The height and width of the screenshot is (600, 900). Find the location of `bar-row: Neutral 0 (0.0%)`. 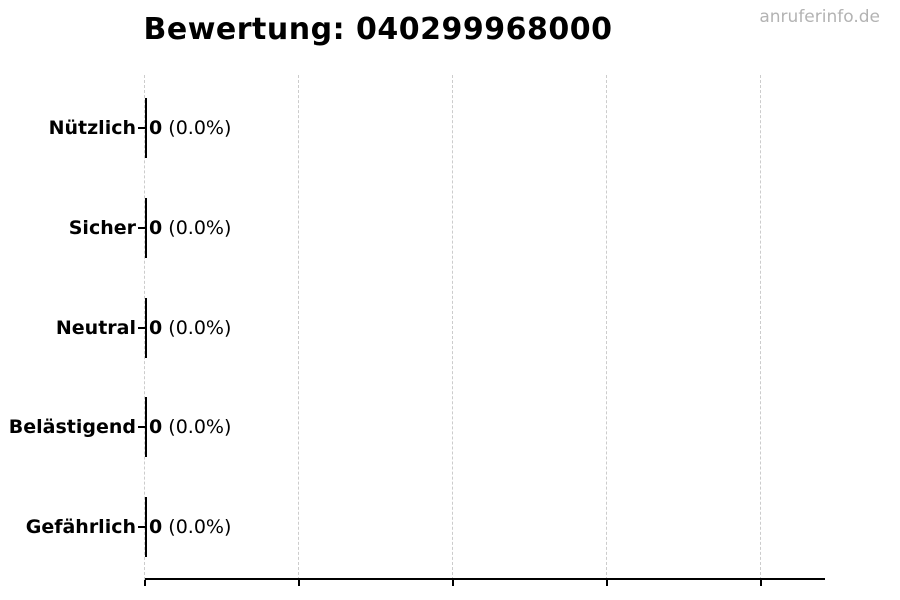

bar-row: Neutral 0 (0.0%) is located at coordinates (450, 328).